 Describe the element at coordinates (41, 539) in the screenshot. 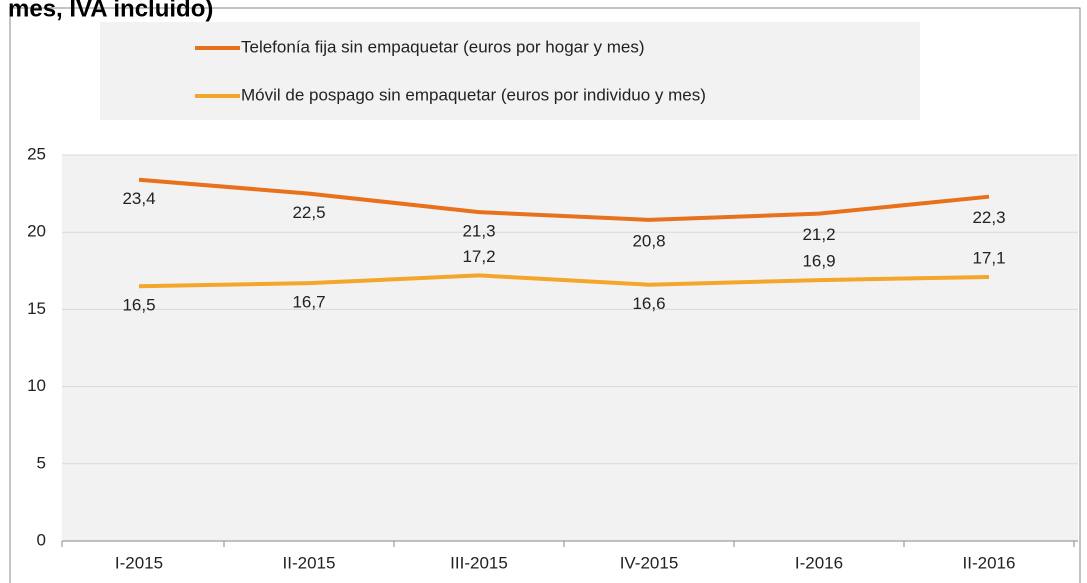

I see `y-tick-label: 0` at that location.